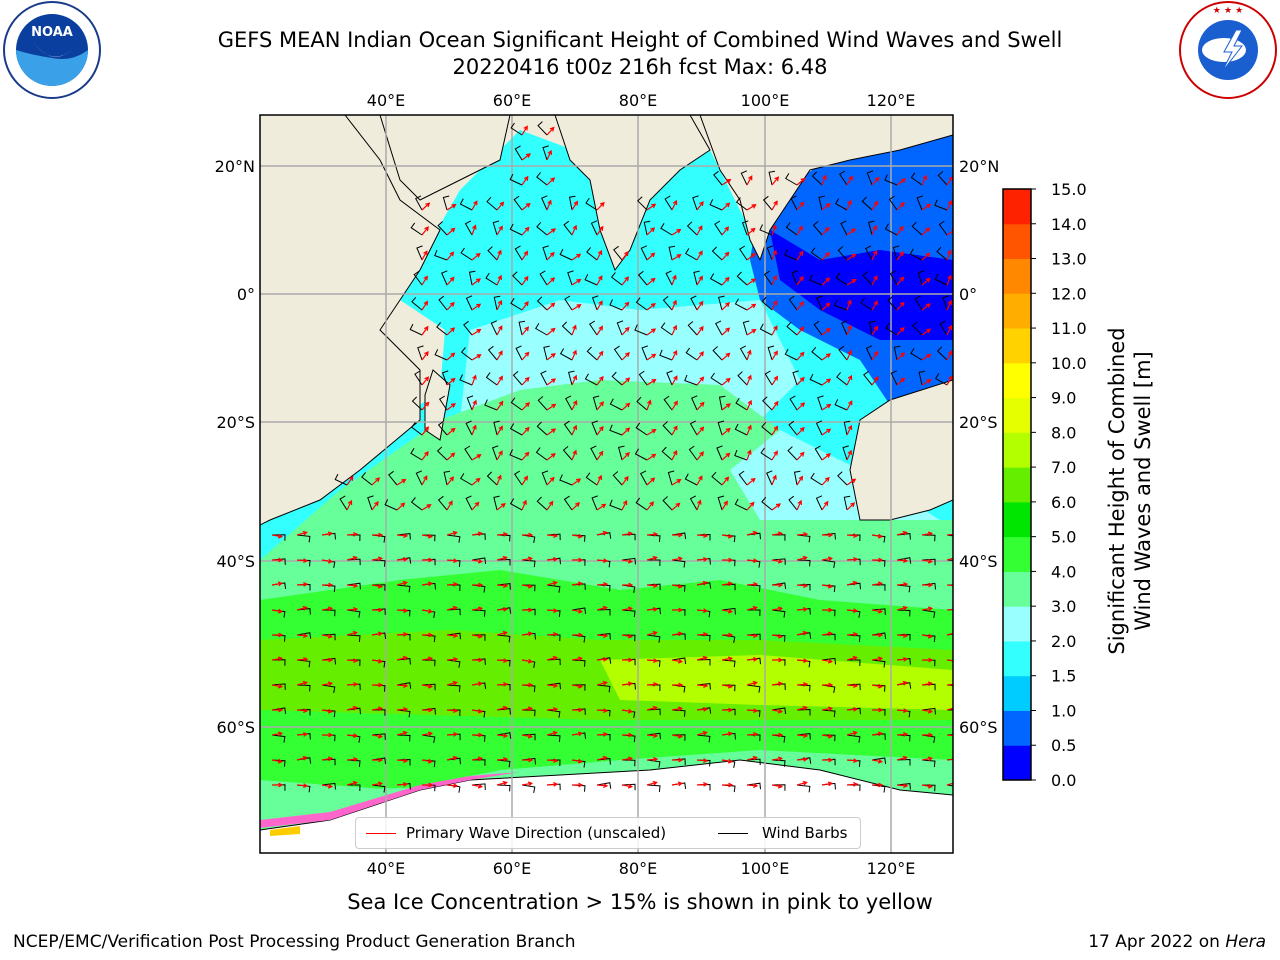 The height and width of the screenshot is (960, 1280). What do you see at coordinates (1245, 942) in the screenshot?
I see `footer-machine: Hera` at bounding box center [1245, 942].